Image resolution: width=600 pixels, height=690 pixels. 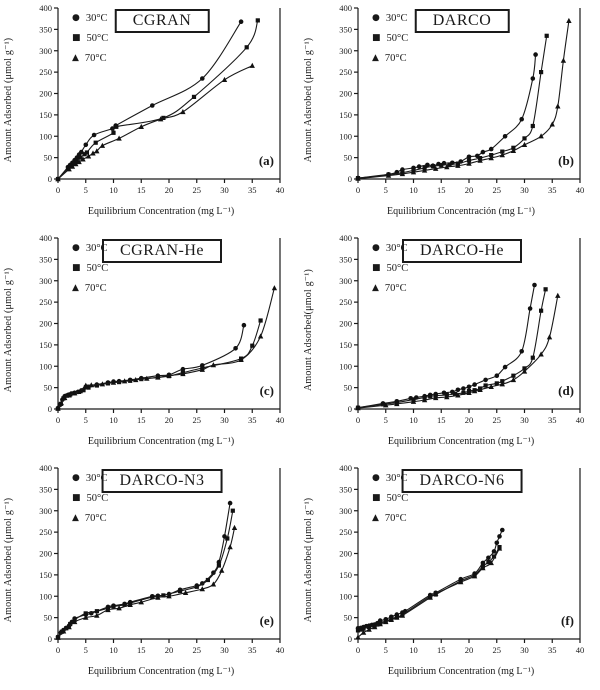 I want to click on y-axis-label: Amount Adsrobed (μmol g⁻¹), so click(x=308, y=100).